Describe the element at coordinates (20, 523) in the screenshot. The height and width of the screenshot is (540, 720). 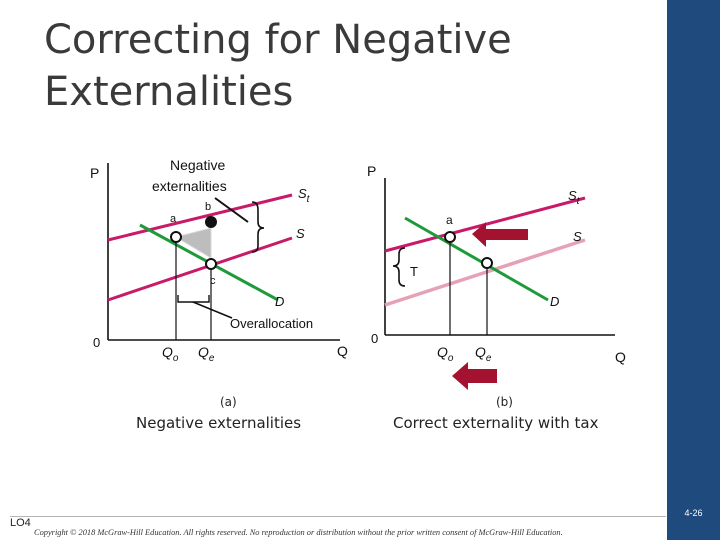
I see `learning-objective: LO4` at that location.